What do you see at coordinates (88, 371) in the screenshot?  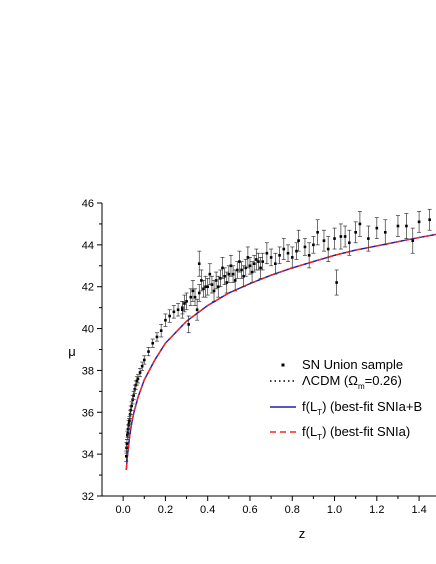 I see `y-tick-label: 38` at bounding box center [88, 371].